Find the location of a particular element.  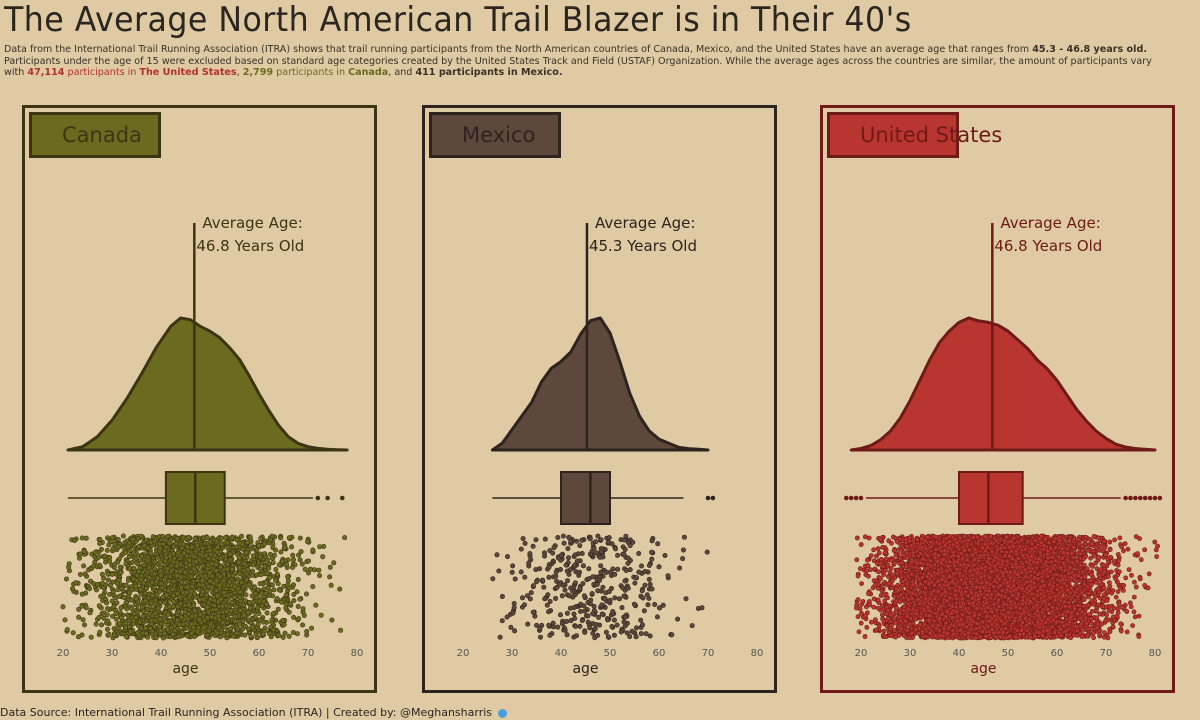

x-tick-label: 20 is located at coordinates (463, 653).